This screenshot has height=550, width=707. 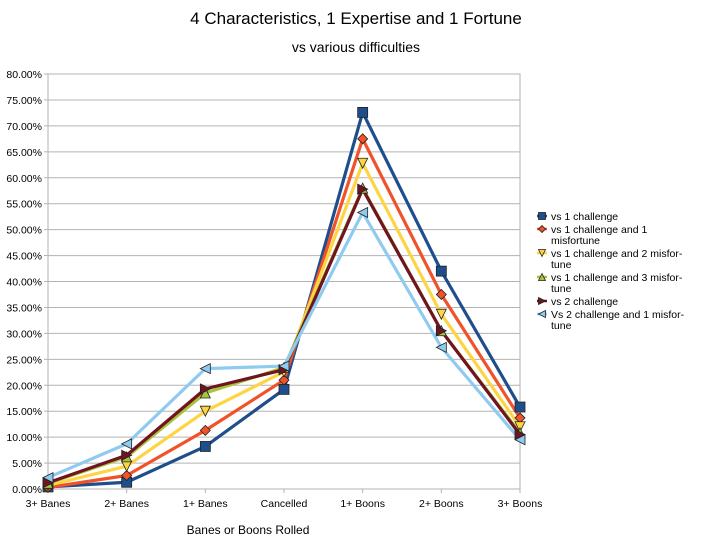 I want to click on y-tick-label: 35.00%, so click(x=24, y=308).